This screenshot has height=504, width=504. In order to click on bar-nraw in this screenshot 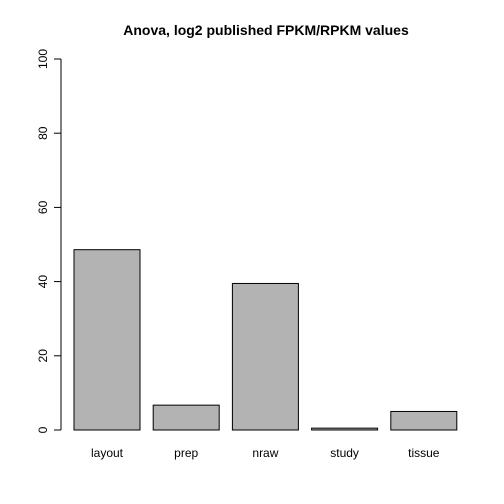, I will do `click(265, 356)`.